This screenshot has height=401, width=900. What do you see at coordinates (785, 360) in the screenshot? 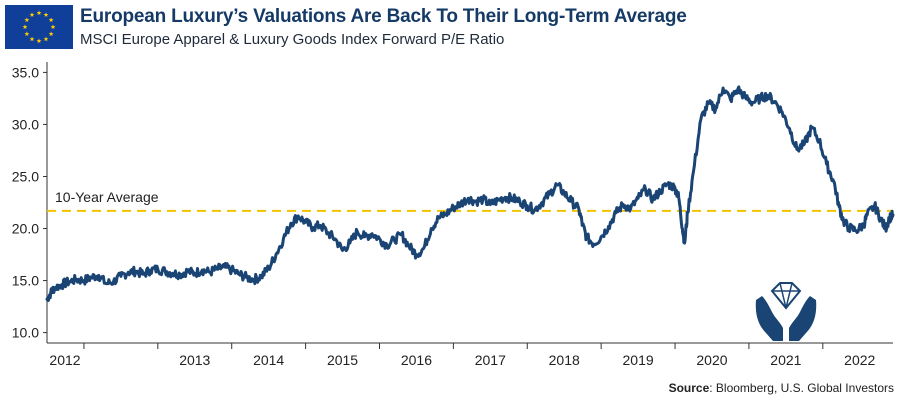
I see `x-tick-label: 2021` at bounding box center [785, 360].